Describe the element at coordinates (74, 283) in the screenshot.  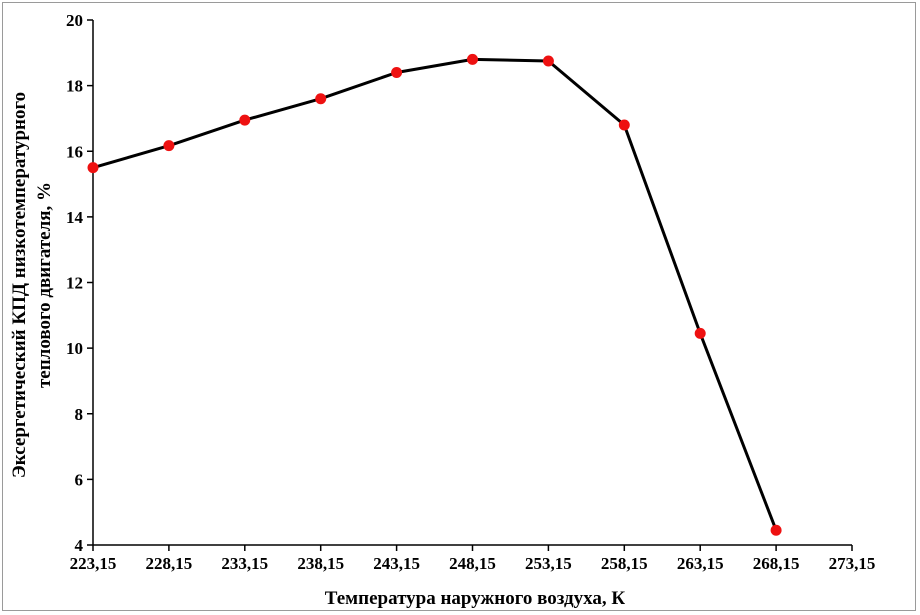
I see `y-tick-label: 12` at that location.